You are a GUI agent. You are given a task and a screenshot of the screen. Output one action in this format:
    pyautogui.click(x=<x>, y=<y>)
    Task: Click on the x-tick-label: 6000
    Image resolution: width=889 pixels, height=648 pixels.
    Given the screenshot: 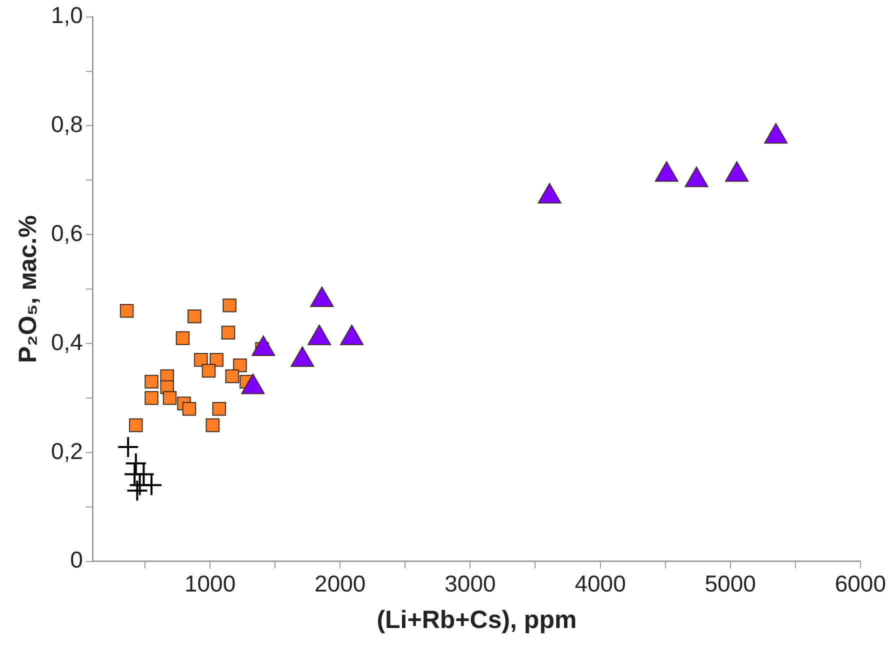 What is the action you would take?
    pyautogui.click(x=860, y=583)
    